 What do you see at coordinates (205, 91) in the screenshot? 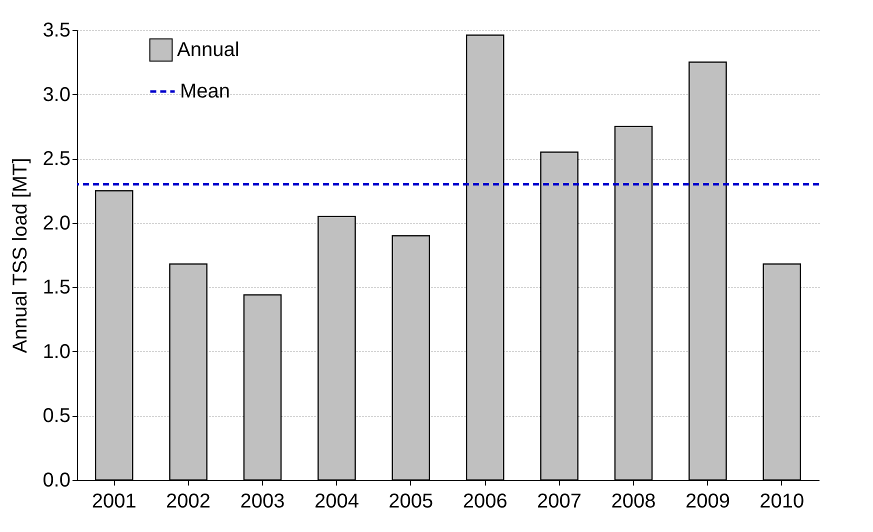
I see `legend-label: Mean` at bounding box center [205, 91].